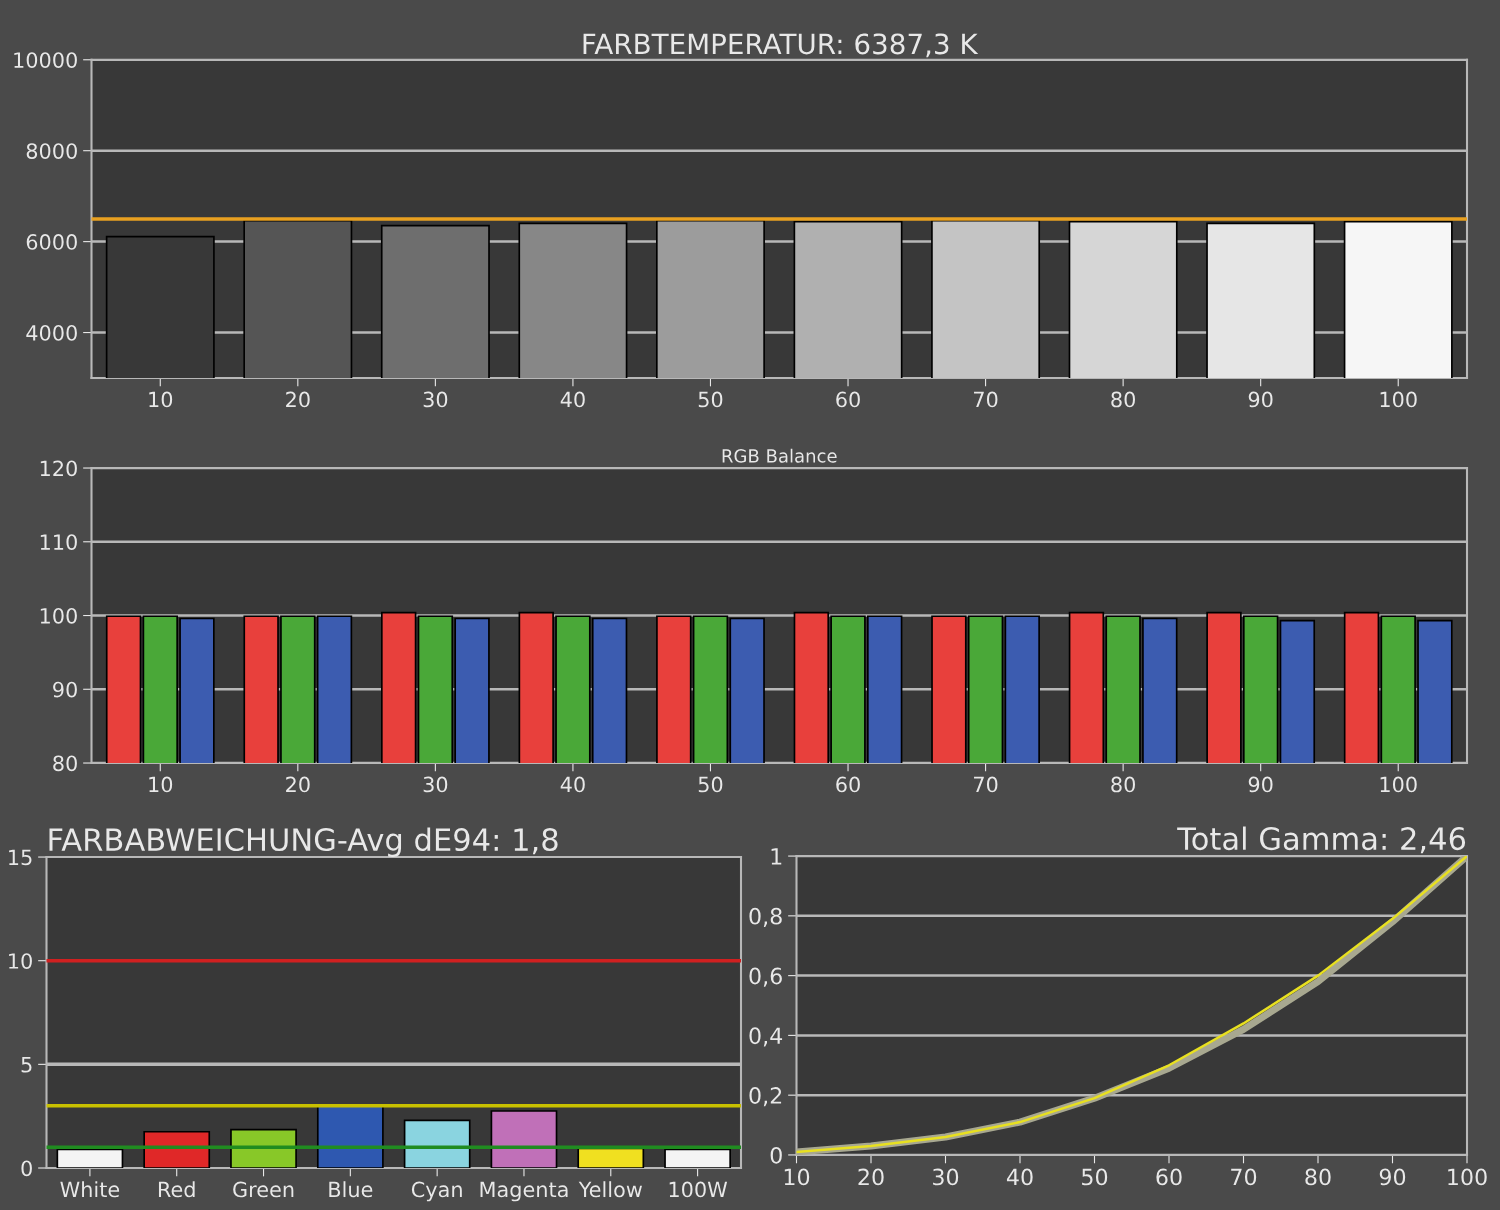  I want to click on chart-title: FARBABWEICHUNG-Avg dE94: 1,8, so click(303, 842).